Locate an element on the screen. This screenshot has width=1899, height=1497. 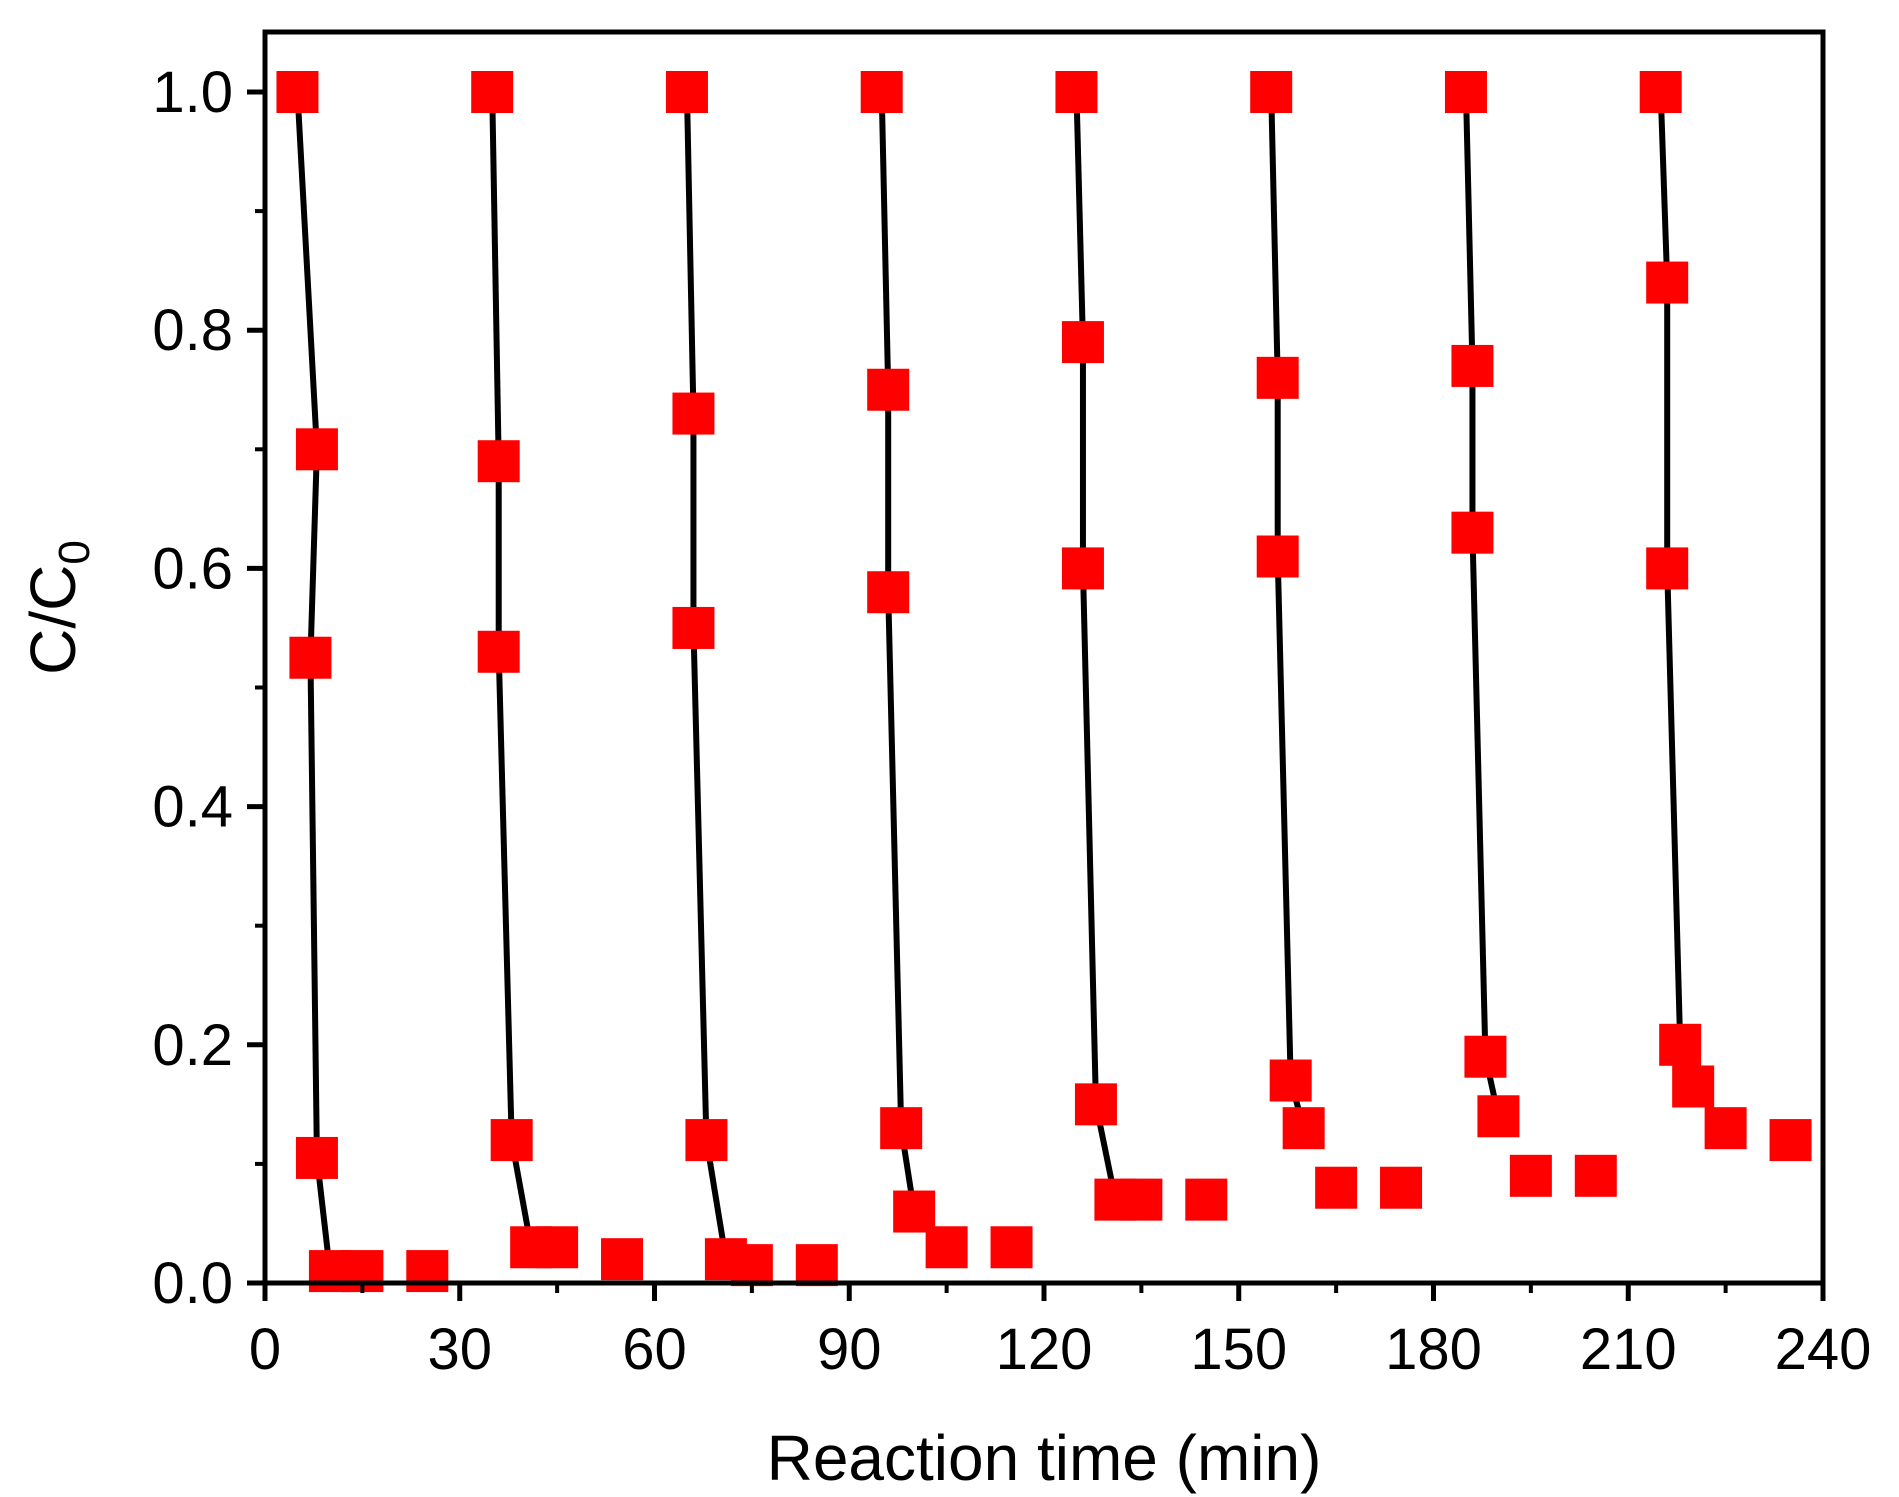
cycle-6-line is located at coordinates (1287, 610).